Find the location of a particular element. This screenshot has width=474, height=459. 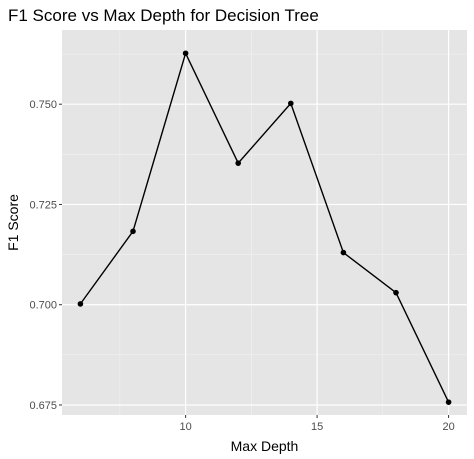

x-tick-label: 10 is located at coordinates (185, 427).